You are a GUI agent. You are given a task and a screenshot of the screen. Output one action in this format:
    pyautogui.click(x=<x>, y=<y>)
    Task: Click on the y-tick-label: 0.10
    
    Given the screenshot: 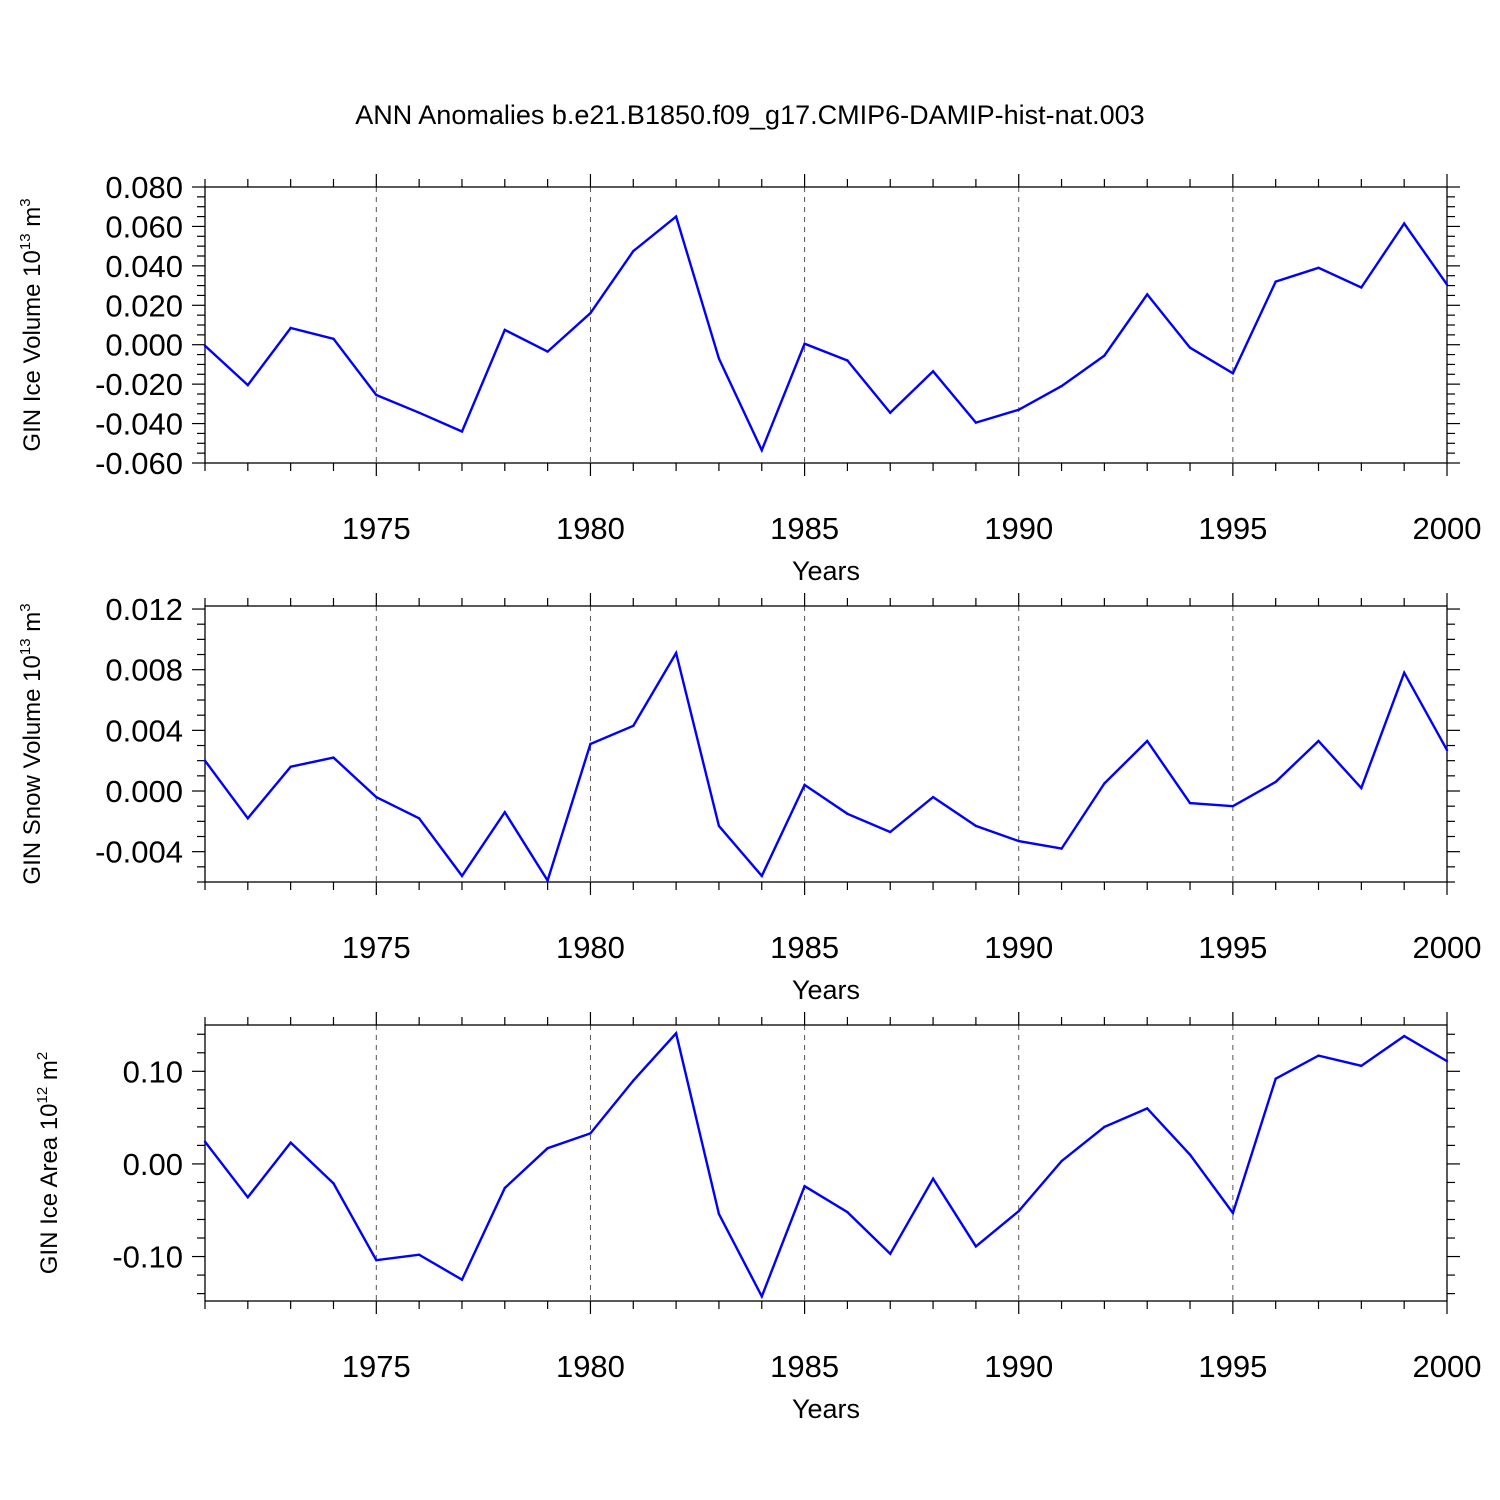 What is the action you would take?
    pyautogui.click(x=153, y=1071)
    